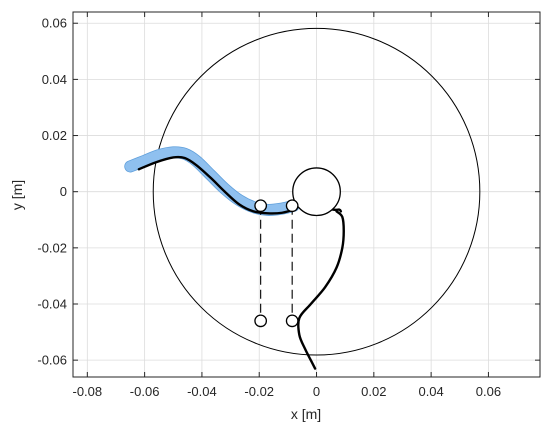 The width and height of the screenshot is (550, 432). I want to click on x-tick-label: 0, so click(316, 391).